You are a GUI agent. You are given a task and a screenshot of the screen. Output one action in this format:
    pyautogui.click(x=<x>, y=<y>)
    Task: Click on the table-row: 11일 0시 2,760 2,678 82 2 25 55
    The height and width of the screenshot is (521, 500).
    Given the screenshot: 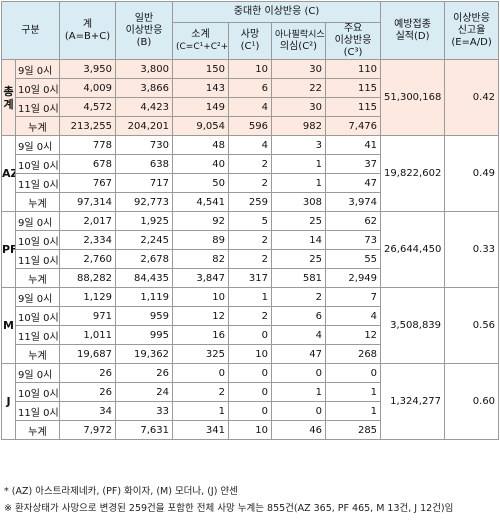 What is the action you would take?
    pyautogui.click(x=250, y=259)
    